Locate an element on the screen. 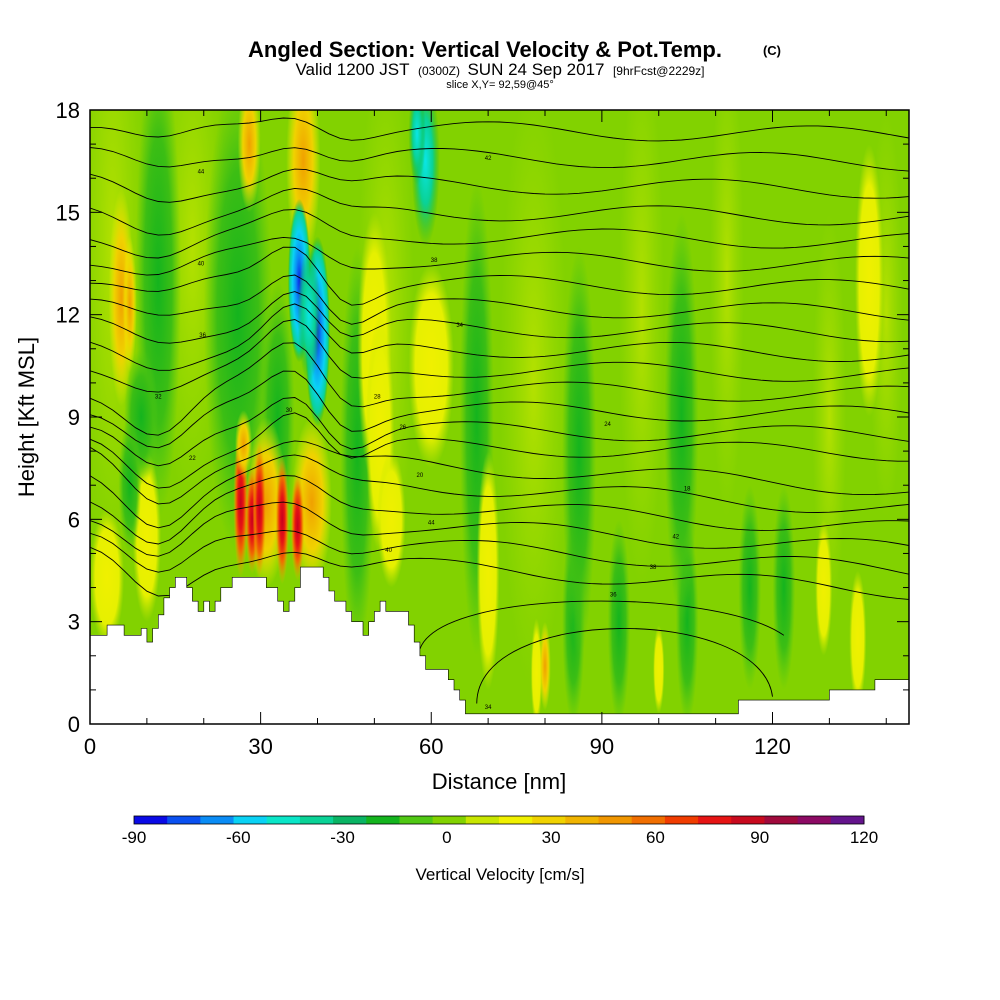  x-tick-label: 120 is located at coordinates (772, 746).